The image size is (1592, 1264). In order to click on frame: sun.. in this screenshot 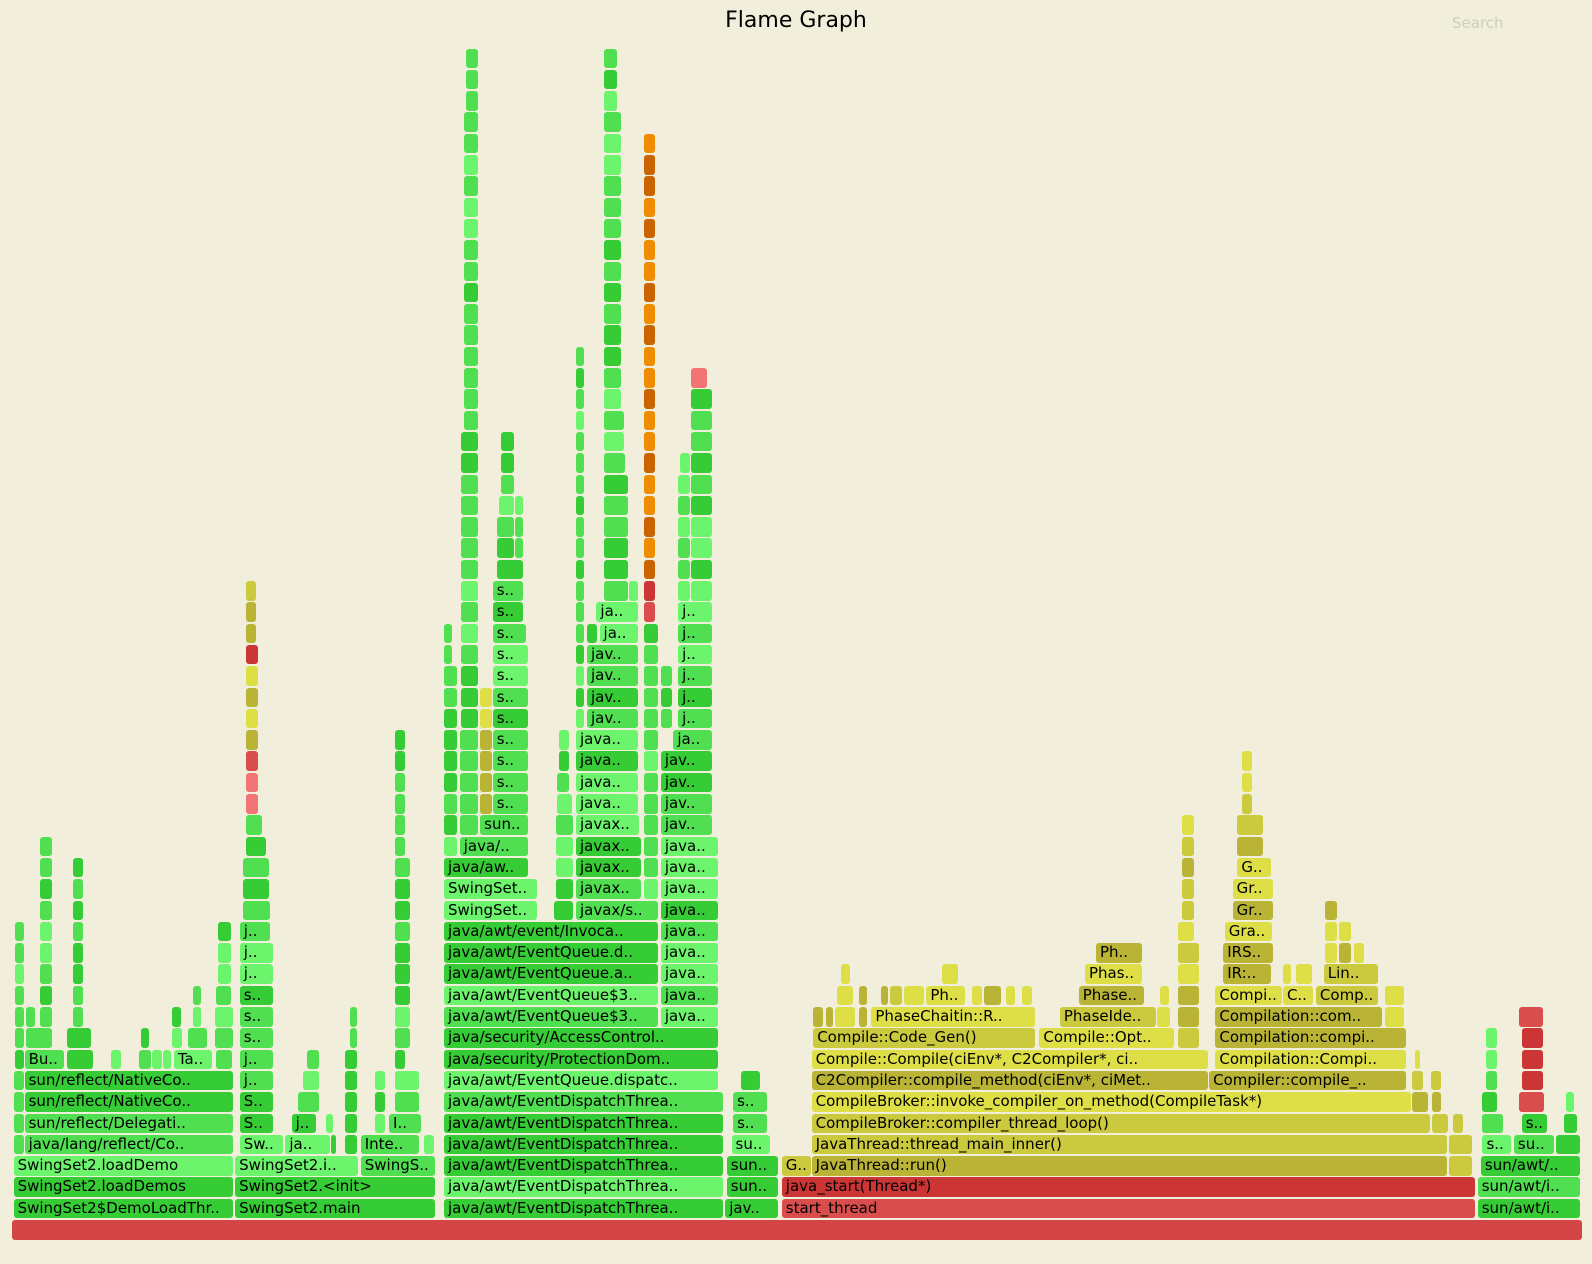, I will do `click(504, 825)`.